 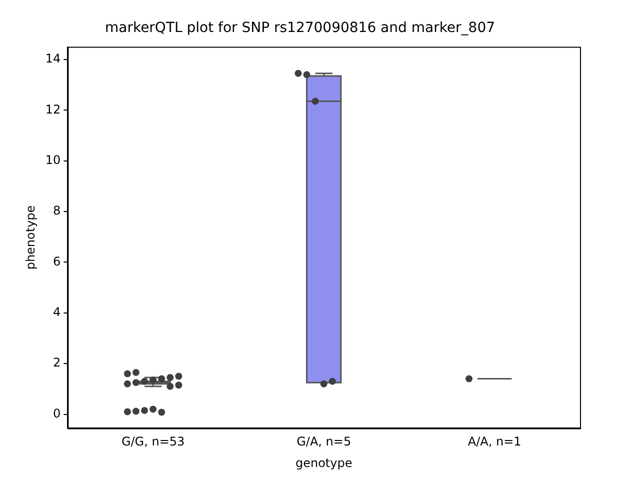 What do you see at coordinates (57, 261) in the screenshot?
I see `y-tick-label: 6` at bounding box center [57, 261].